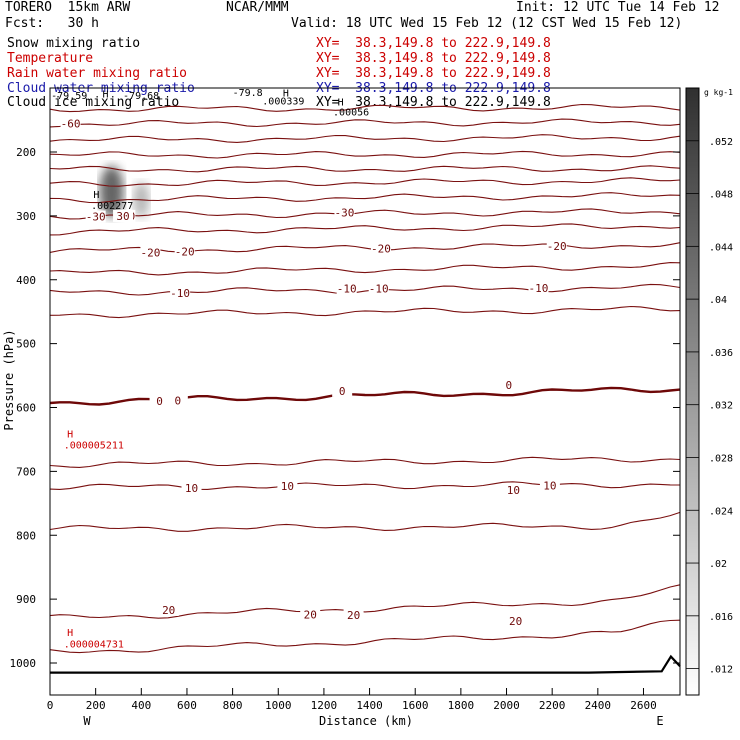  Describe the element at coordinates (369, 705) in the screenshot. I see `x-tick-label: 1400` at that location.